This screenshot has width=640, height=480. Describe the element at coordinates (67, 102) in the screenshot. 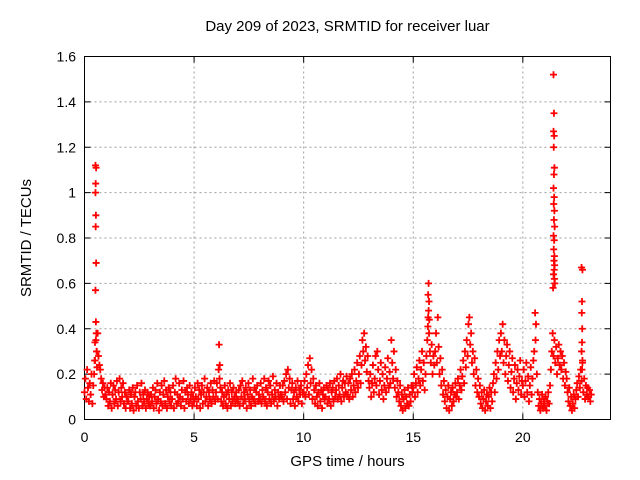

I see `y-tick-label-1.4: 1.4` at that location.